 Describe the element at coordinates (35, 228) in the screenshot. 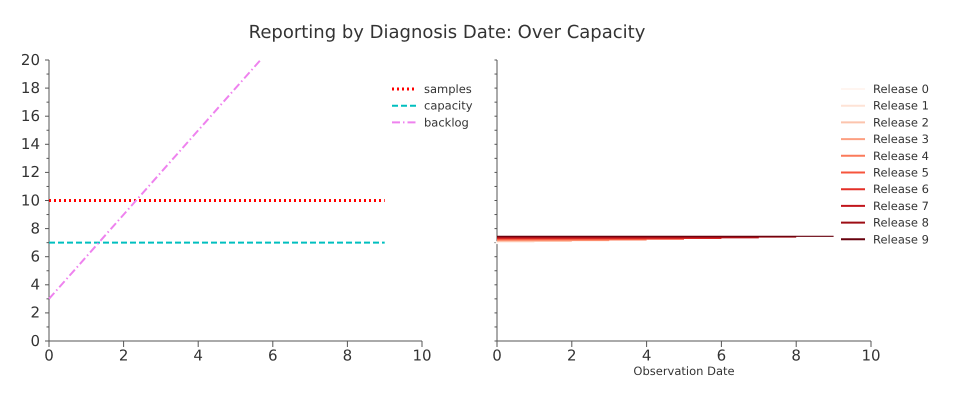

I see `y-tick-label: 8` at that location.